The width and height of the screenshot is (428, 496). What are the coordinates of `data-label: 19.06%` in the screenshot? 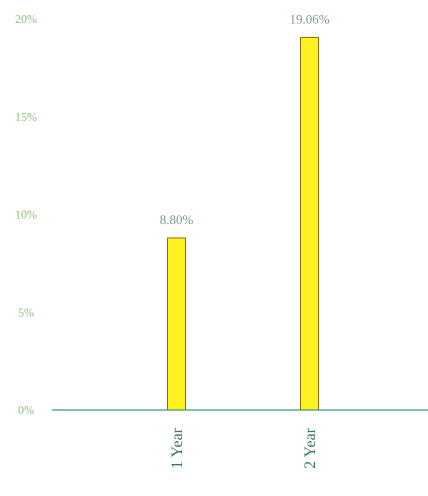 It's located at (309, 18).